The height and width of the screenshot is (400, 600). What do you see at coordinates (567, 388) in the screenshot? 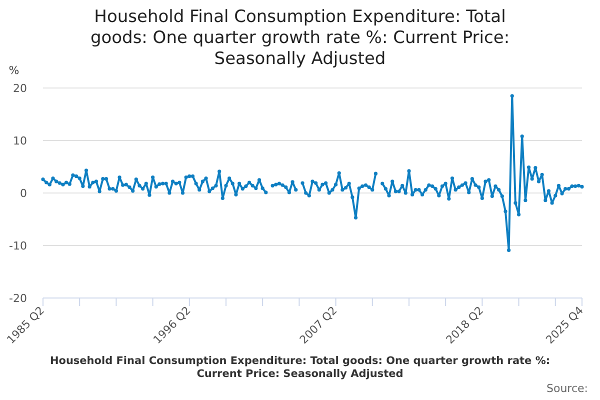
I see `source-note: Source:` at bounding box center [567, 388].